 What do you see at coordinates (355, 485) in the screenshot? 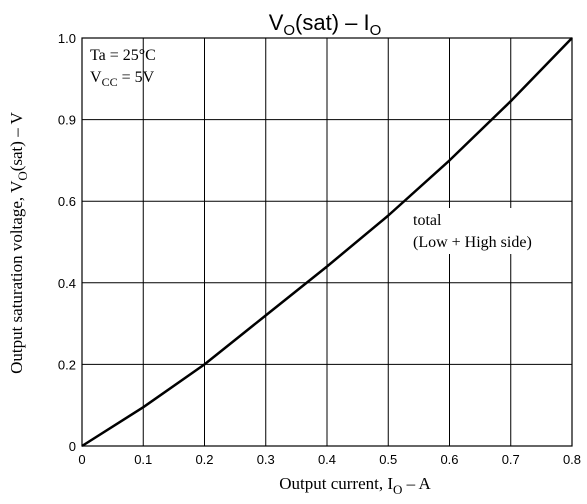
I see `x-axis-label: Output current, IO – A` at bounding box center [355, 485].